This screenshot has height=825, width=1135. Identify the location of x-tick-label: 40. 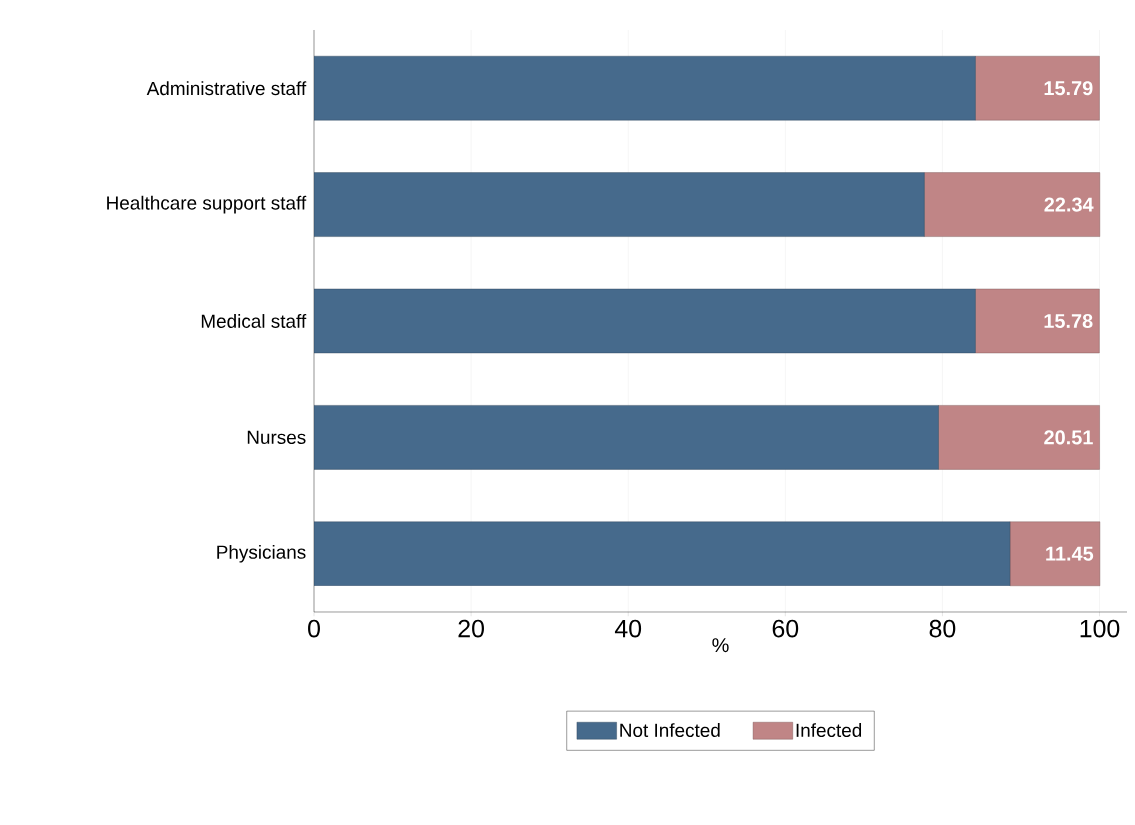
(628, 628).